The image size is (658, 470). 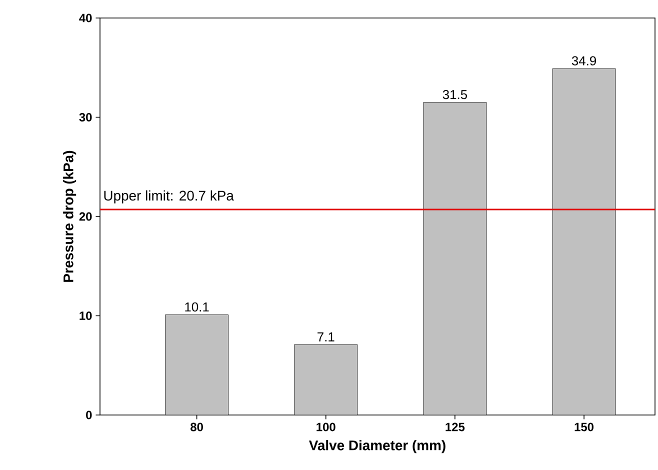 I want to click on data-label: 34.9, so click(x=584, y=61).